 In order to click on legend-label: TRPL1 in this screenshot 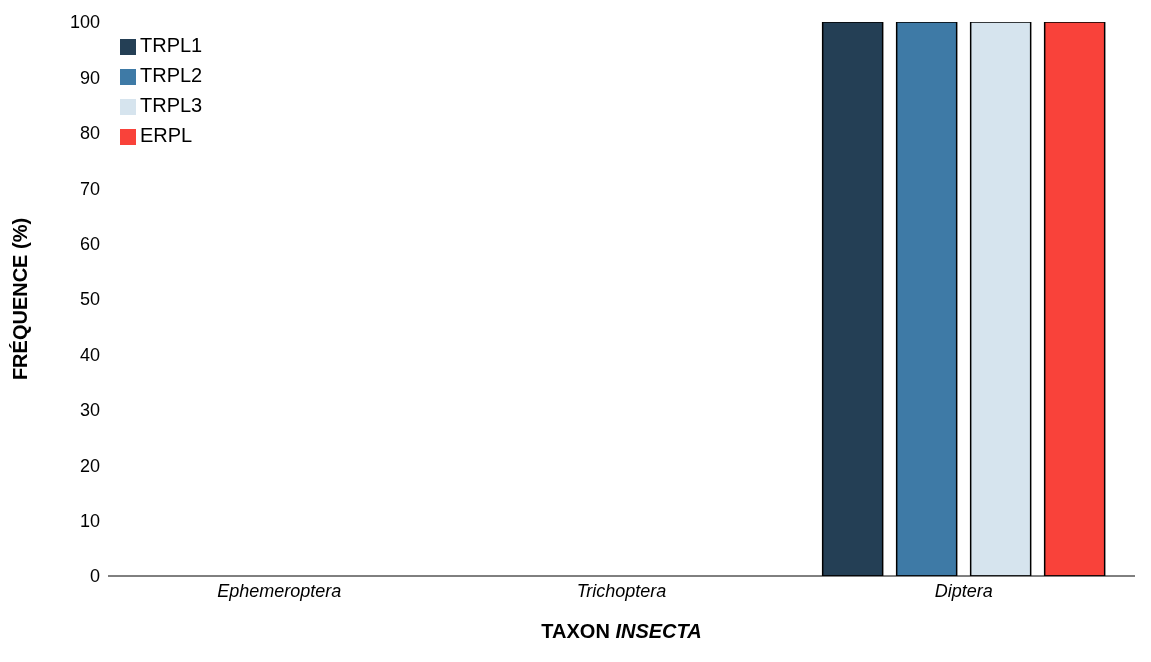, I will do `click(171, 45)`.